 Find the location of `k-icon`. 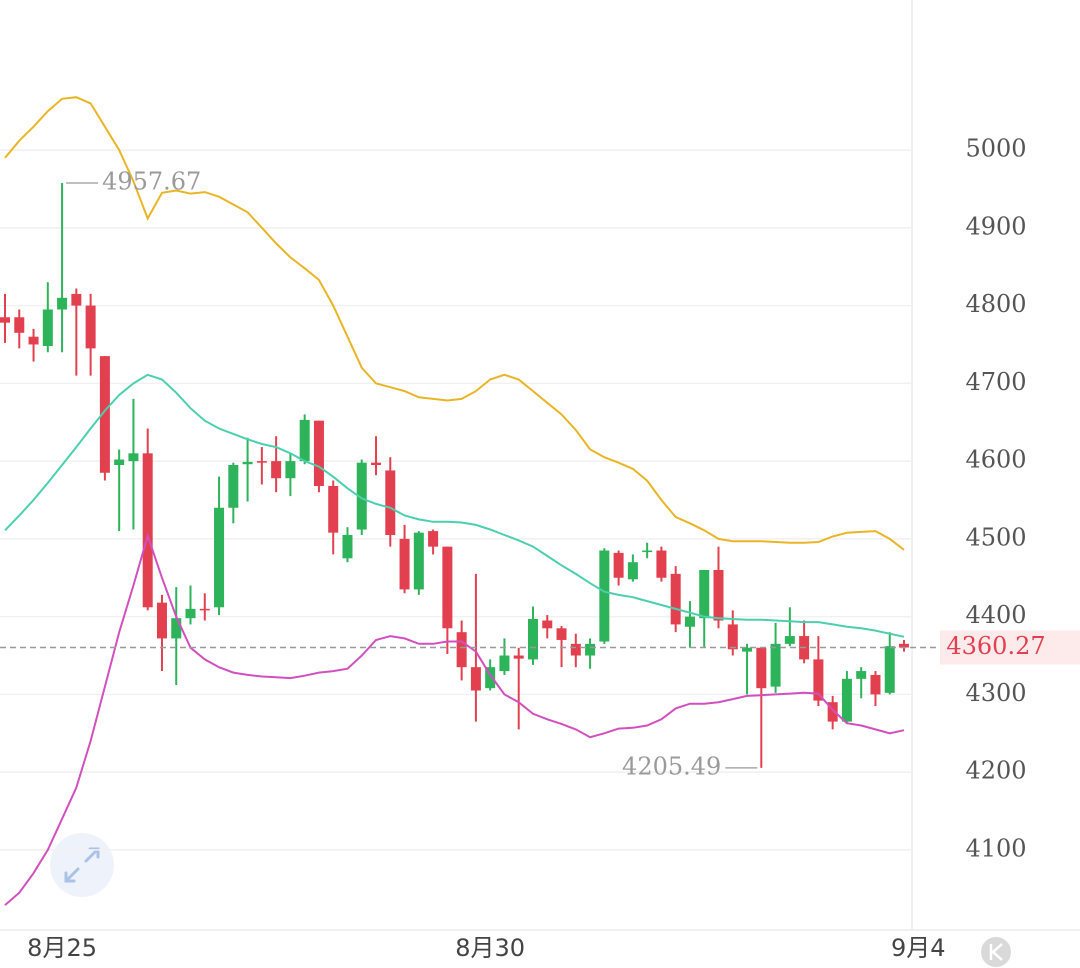

k-icon is located at coordinates (996, 952).